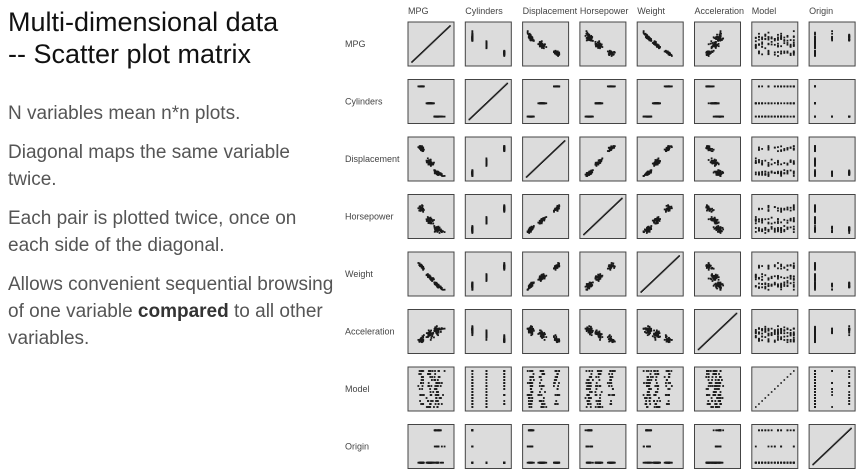  I want to click on cell-cylinders-vs-origin, so click(832, 101).